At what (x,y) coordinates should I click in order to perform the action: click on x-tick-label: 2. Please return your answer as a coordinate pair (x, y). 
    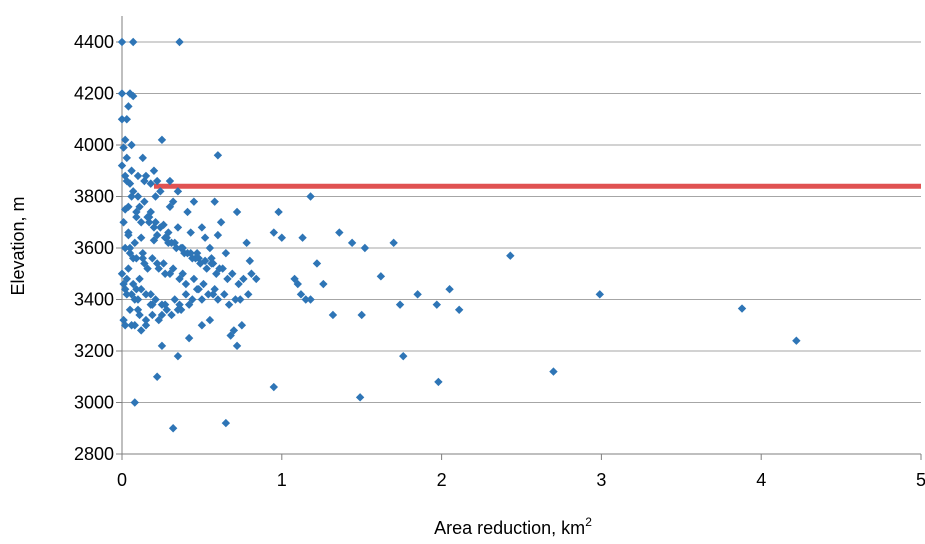
    Looking at the image, I should click on (442, 480).